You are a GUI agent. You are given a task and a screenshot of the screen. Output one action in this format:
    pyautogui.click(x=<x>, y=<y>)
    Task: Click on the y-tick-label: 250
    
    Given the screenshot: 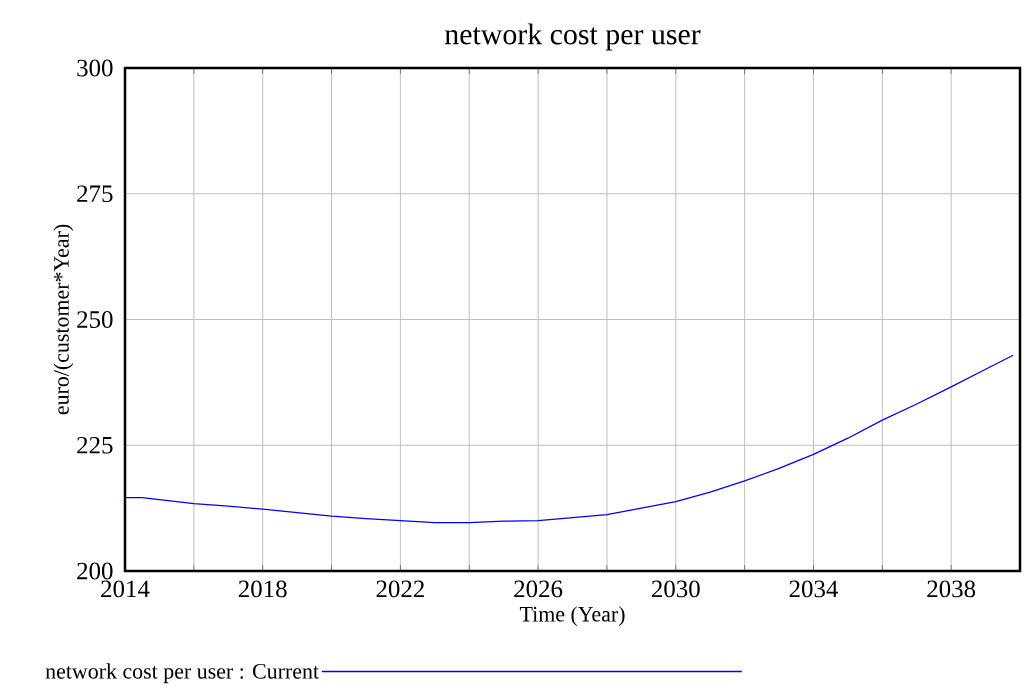 What is the action you would take?
    pyautogui.click(x=95, y=319)
    